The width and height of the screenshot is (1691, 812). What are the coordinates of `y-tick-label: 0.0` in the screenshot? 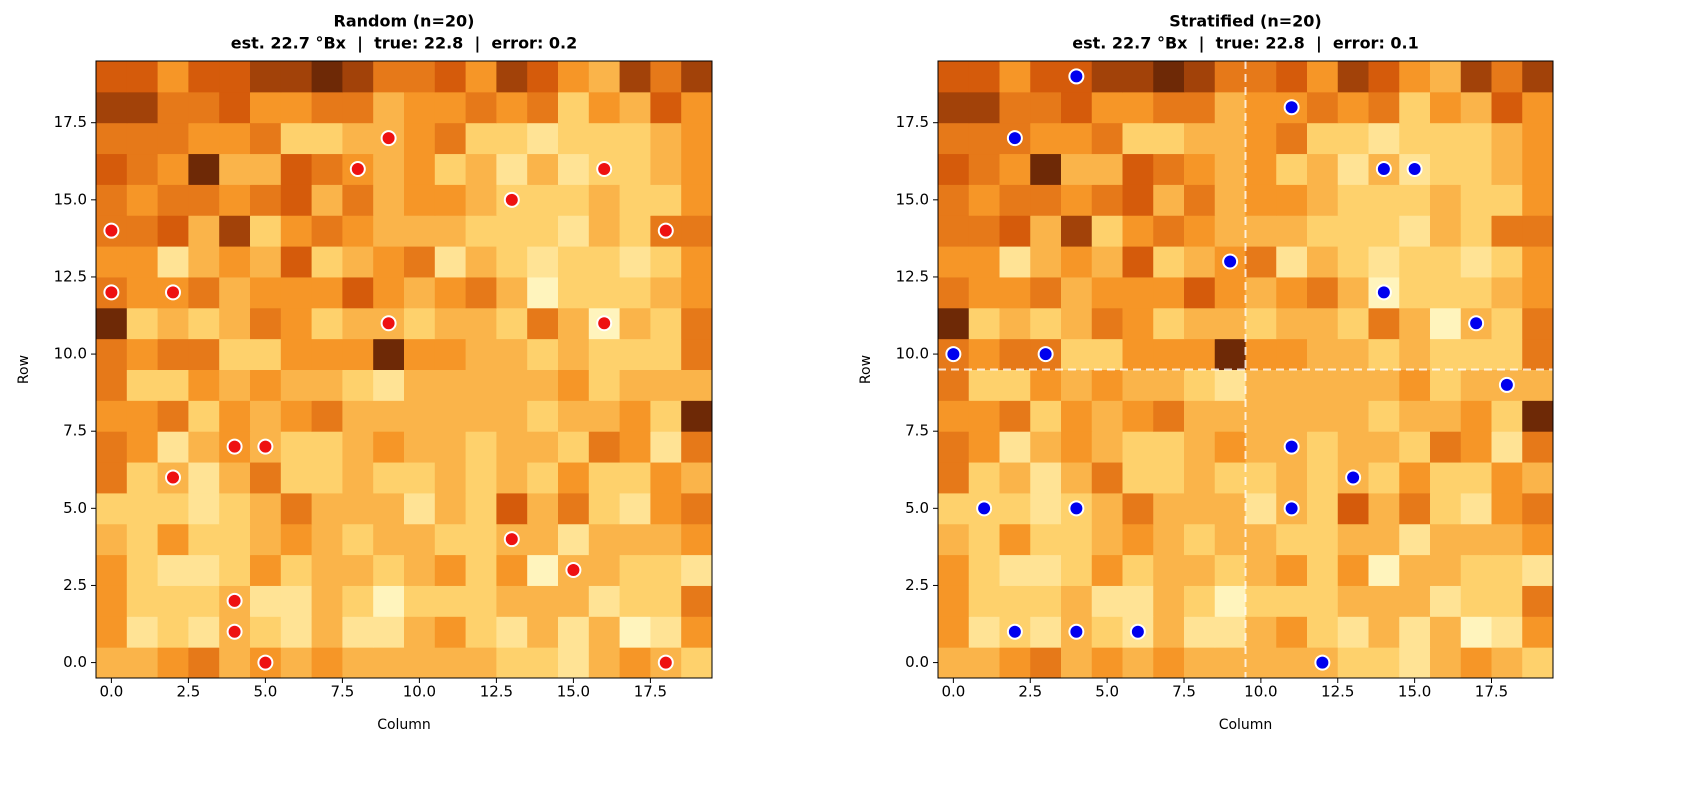 It's located at (917, 662).